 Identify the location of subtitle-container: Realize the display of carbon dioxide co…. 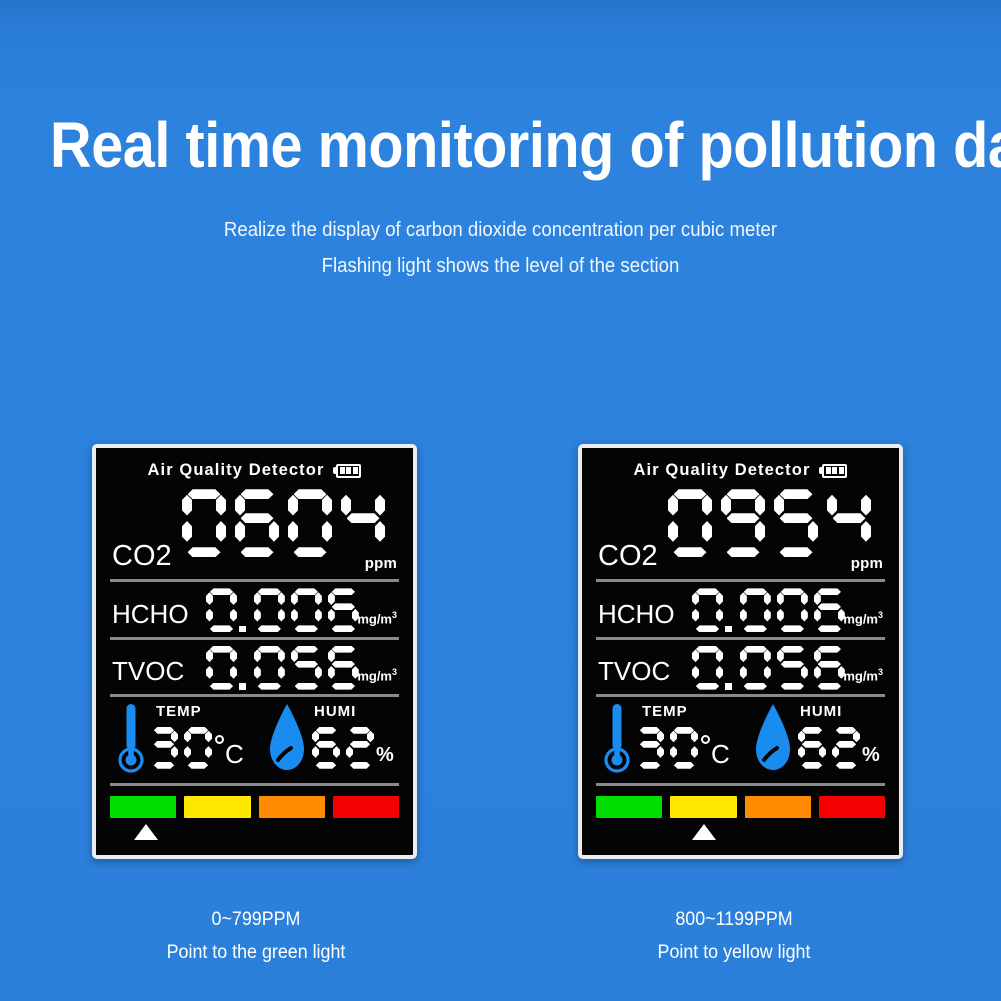
(500, 248).